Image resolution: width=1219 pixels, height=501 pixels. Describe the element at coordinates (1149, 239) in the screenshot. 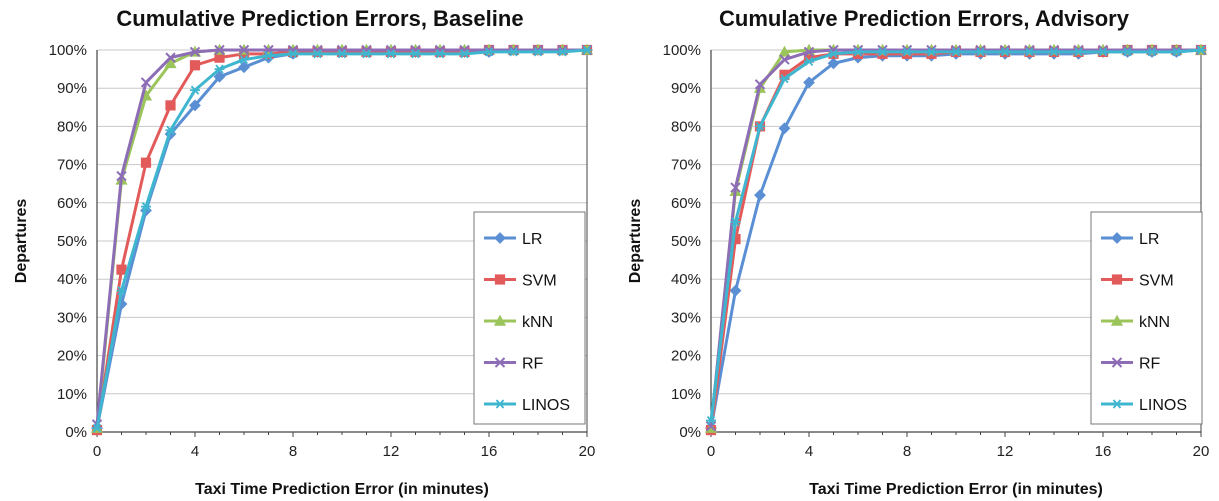

I see `legend-label: LR` at that location.